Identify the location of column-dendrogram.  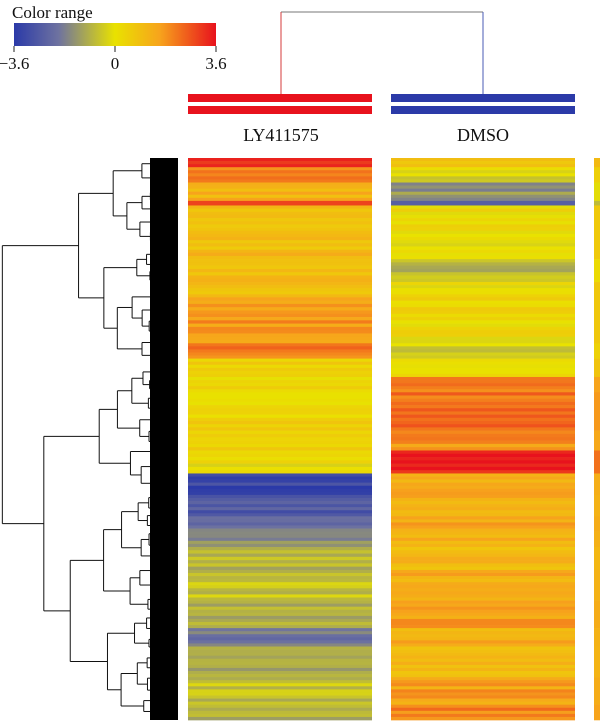
(382, 52).